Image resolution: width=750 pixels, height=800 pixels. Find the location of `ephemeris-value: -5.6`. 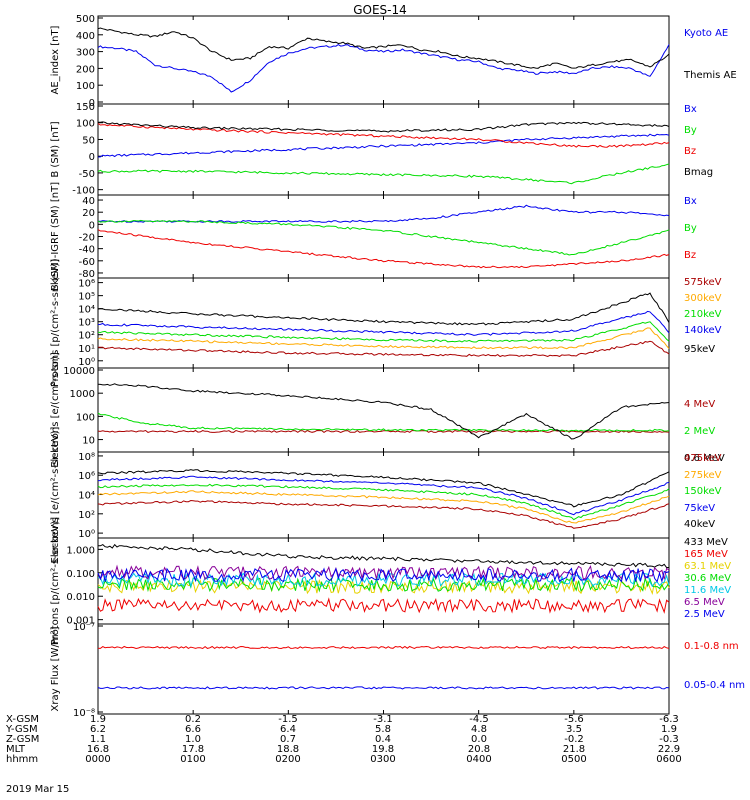

ephemeris-value: -5.6 is located at coordinates (574, 719).